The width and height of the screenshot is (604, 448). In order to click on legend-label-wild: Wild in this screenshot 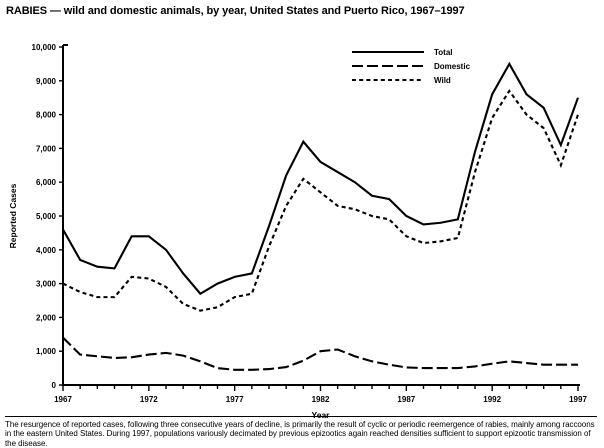, I will do `click(442, 80)`.